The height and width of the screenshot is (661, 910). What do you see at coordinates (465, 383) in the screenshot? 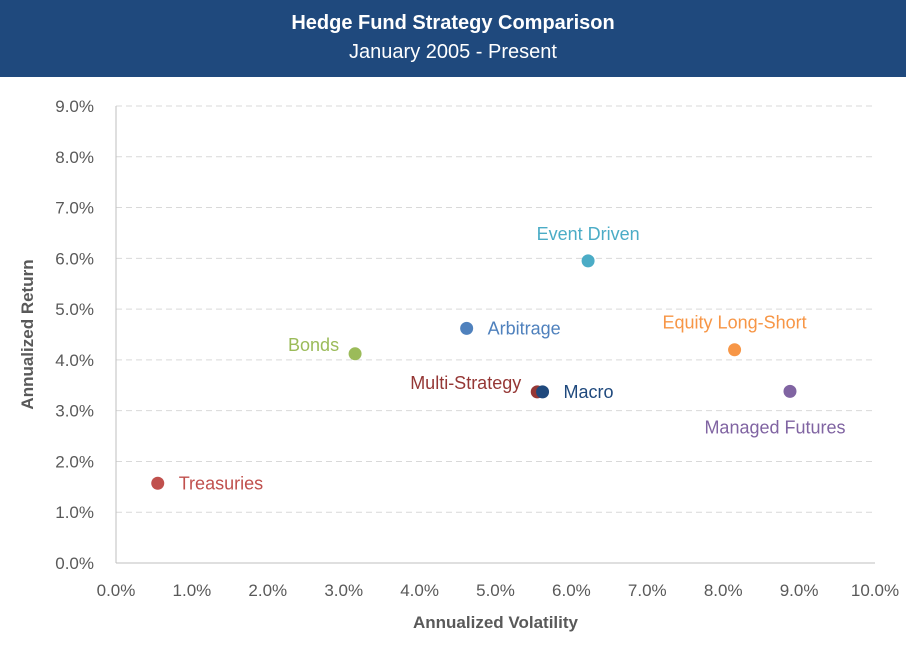
I see `data-label: Multi-Strategy` at bounding box center [465, 383].